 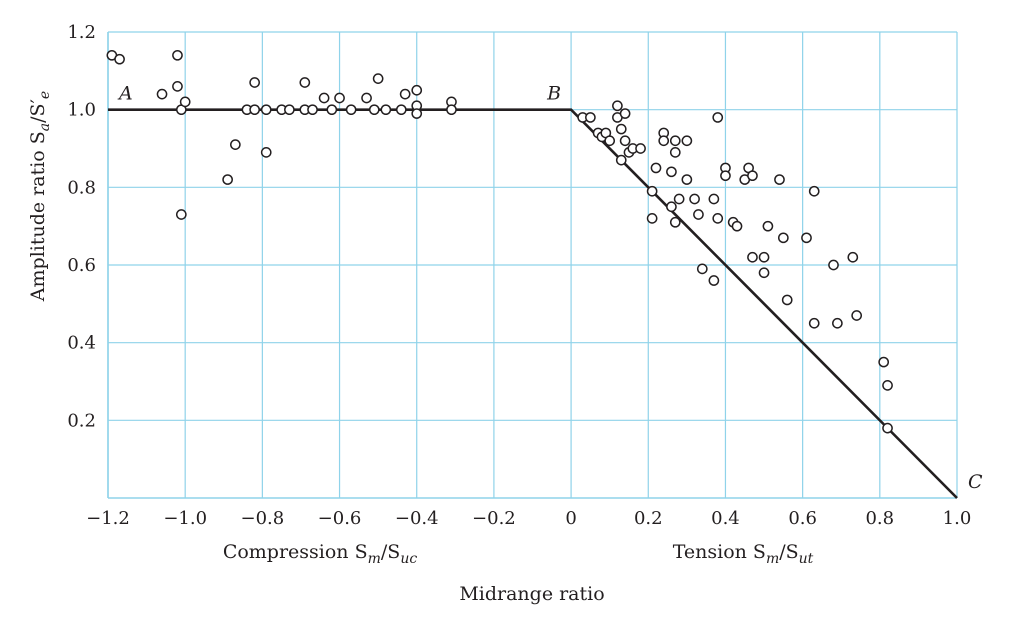 What do you see at coordinates (81, 32) in the screenshot?
I see `y-tick-label-5: 1.2` at bounding box center [81, 32].